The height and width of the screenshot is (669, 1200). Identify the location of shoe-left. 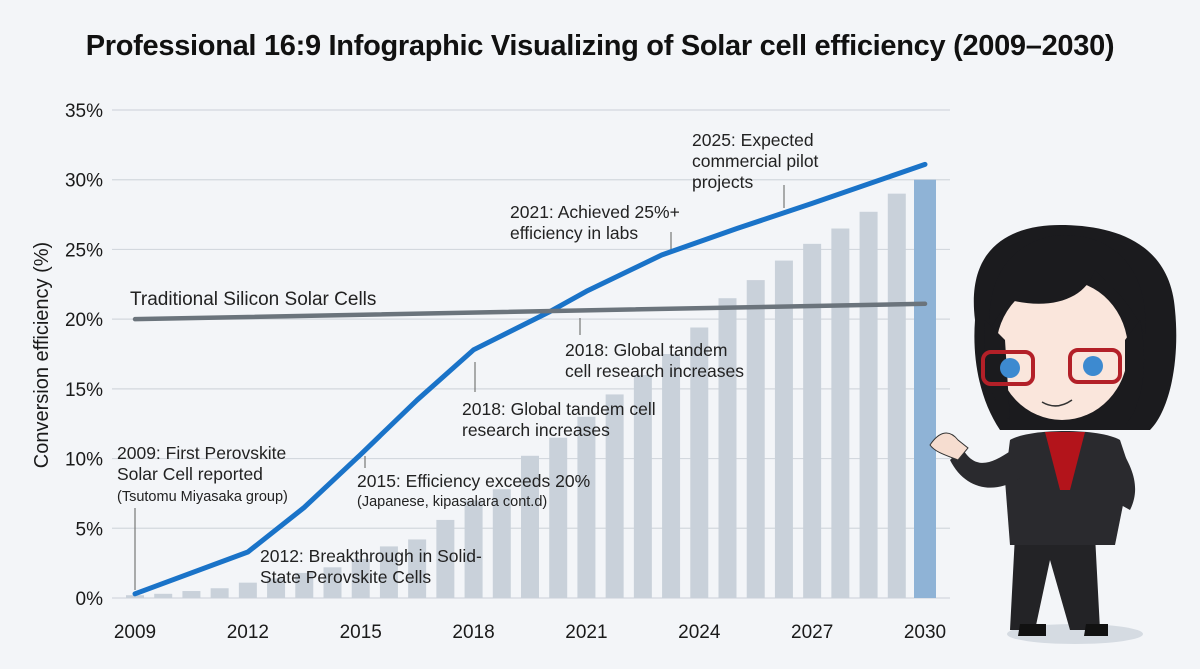
(1032, 630).